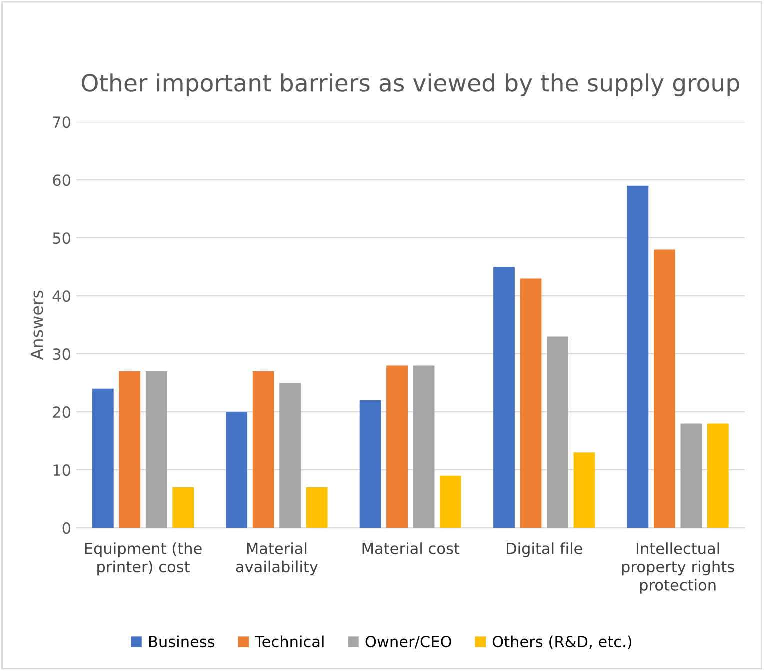  What do you see at coordinates (182, 642) in the screenshot?
I see `legend-label: Business` at bounding box center [182, 642].